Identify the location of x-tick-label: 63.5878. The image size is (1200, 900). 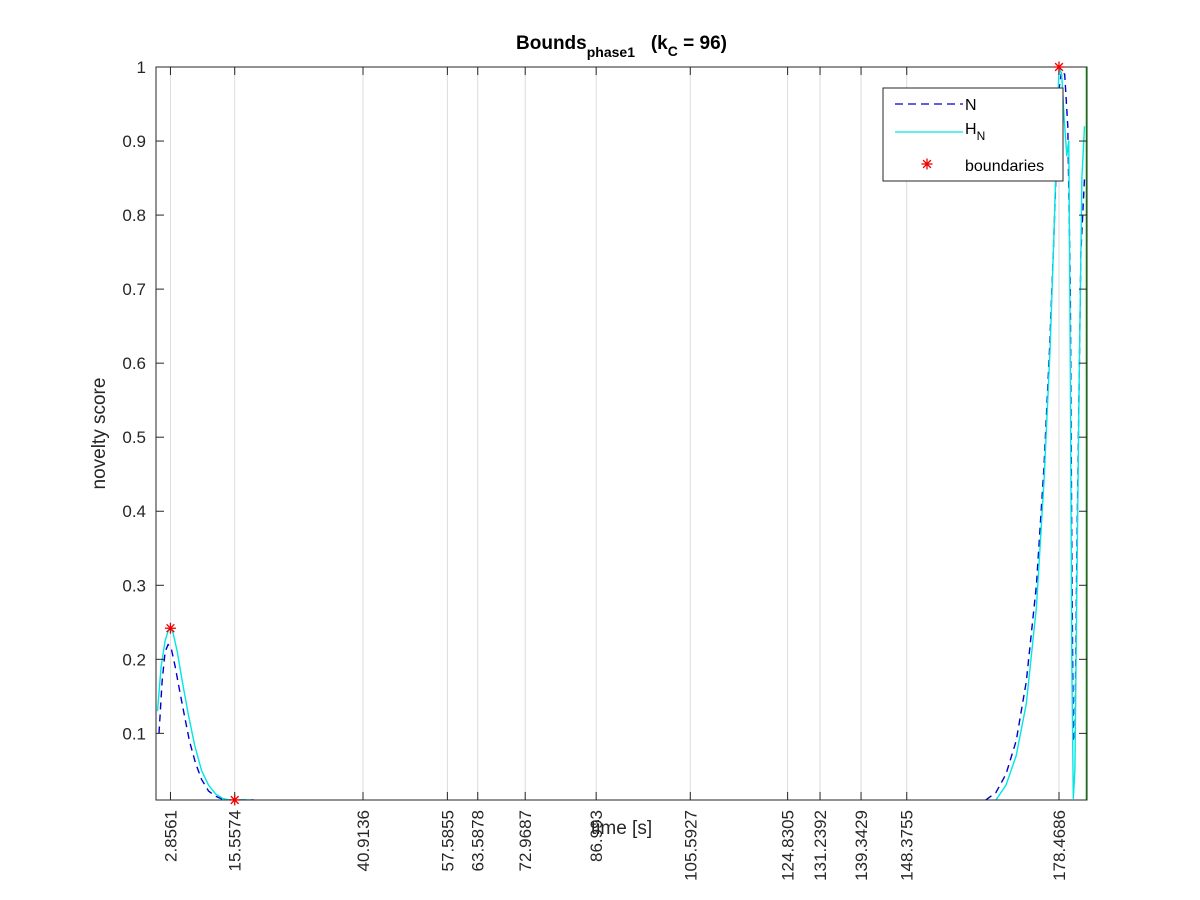
(478, 840).